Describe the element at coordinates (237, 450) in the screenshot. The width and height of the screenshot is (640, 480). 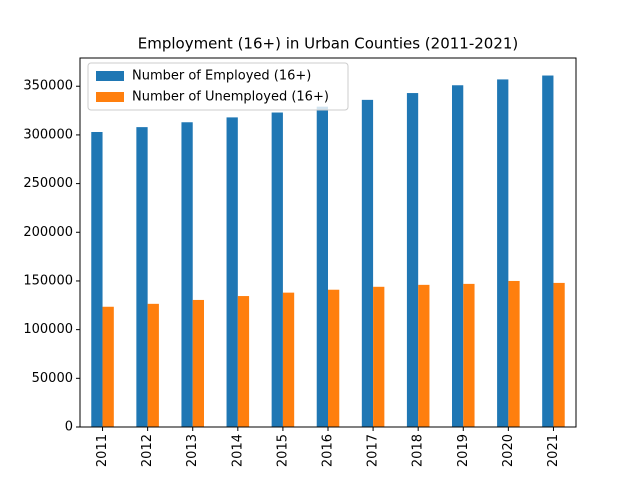
I see `x-tick-label: 2014` at that location.